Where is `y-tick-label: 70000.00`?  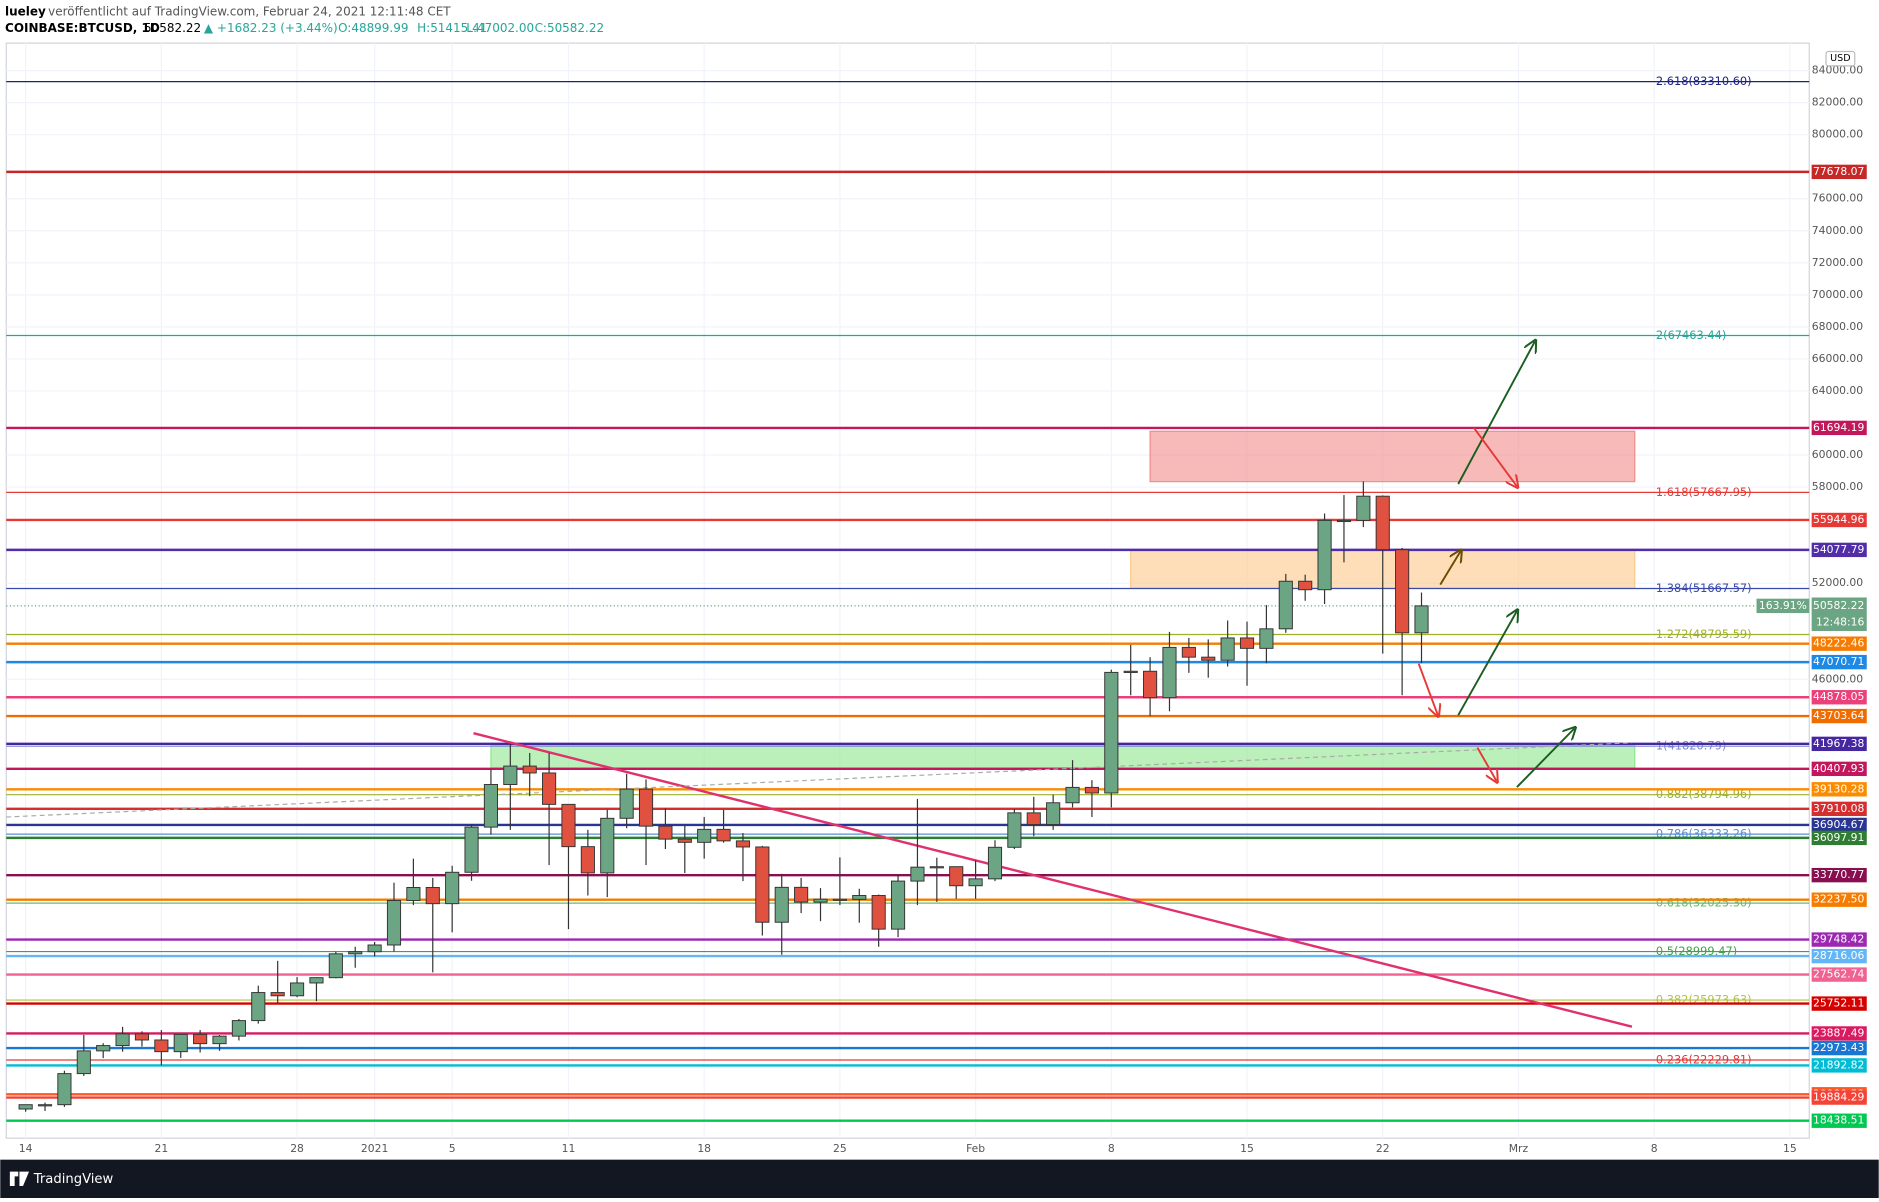
y-tick-label: 70000.00 is located at coordinates (1838, 294).